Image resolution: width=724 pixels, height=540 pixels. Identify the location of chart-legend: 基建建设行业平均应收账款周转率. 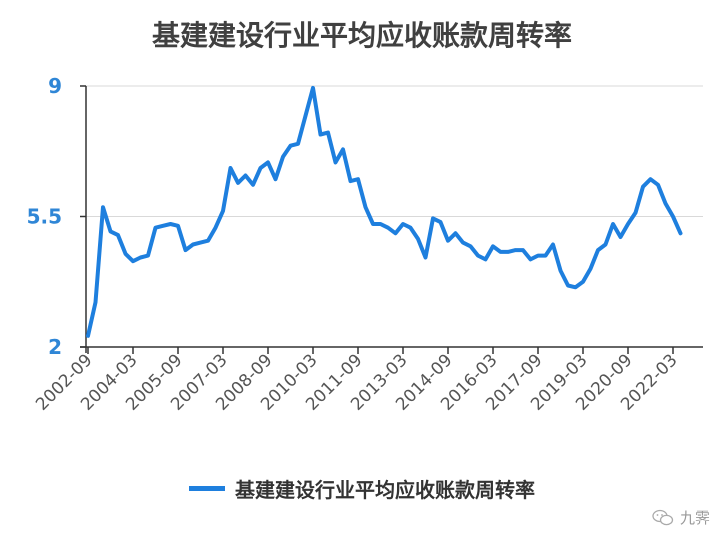
(362, 488).